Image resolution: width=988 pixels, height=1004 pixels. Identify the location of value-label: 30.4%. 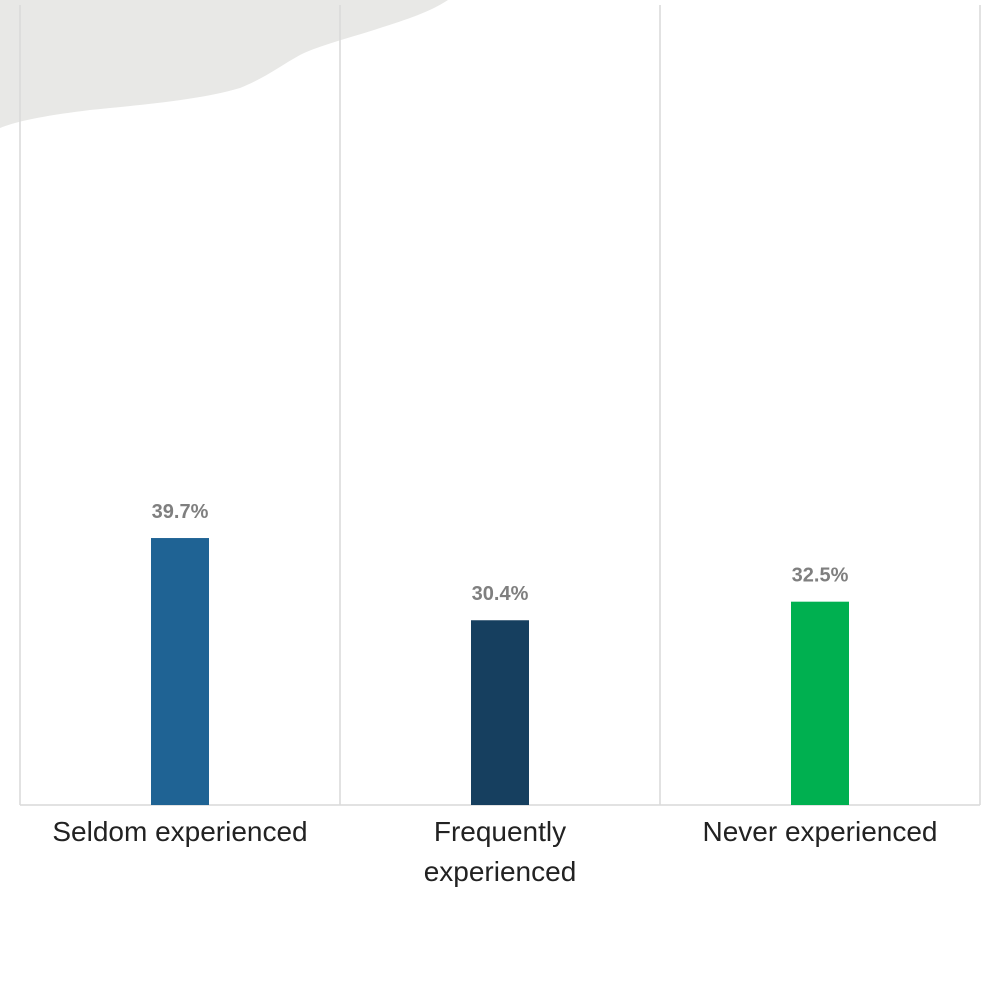
(500, 594).